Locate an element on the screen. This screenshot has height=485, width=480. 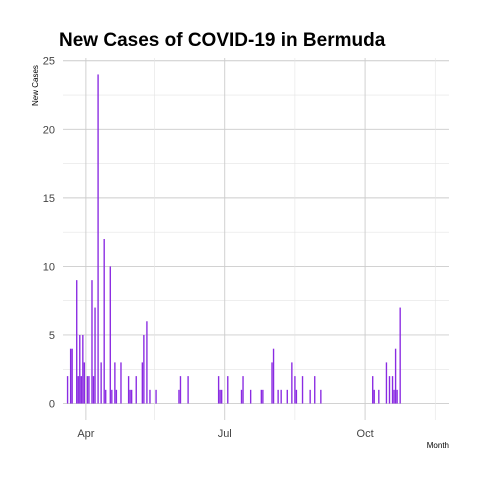
y-tick-label: 10 is located at coordinates (49, 267).